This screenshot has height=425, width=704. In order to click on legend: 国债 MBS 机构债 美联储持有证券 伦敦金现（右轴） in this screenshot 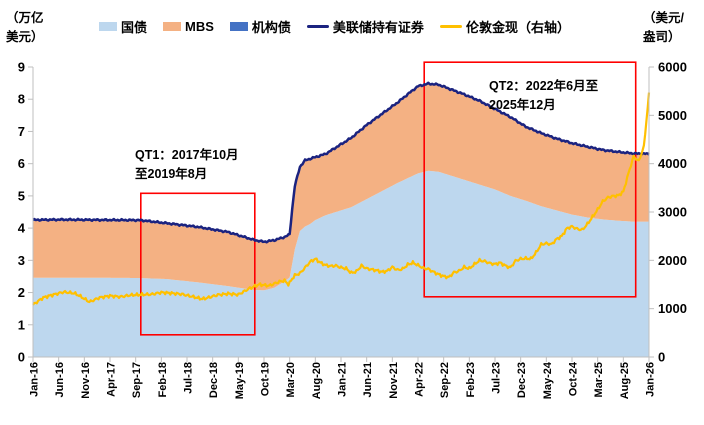, I will do `click(334, 26)`.